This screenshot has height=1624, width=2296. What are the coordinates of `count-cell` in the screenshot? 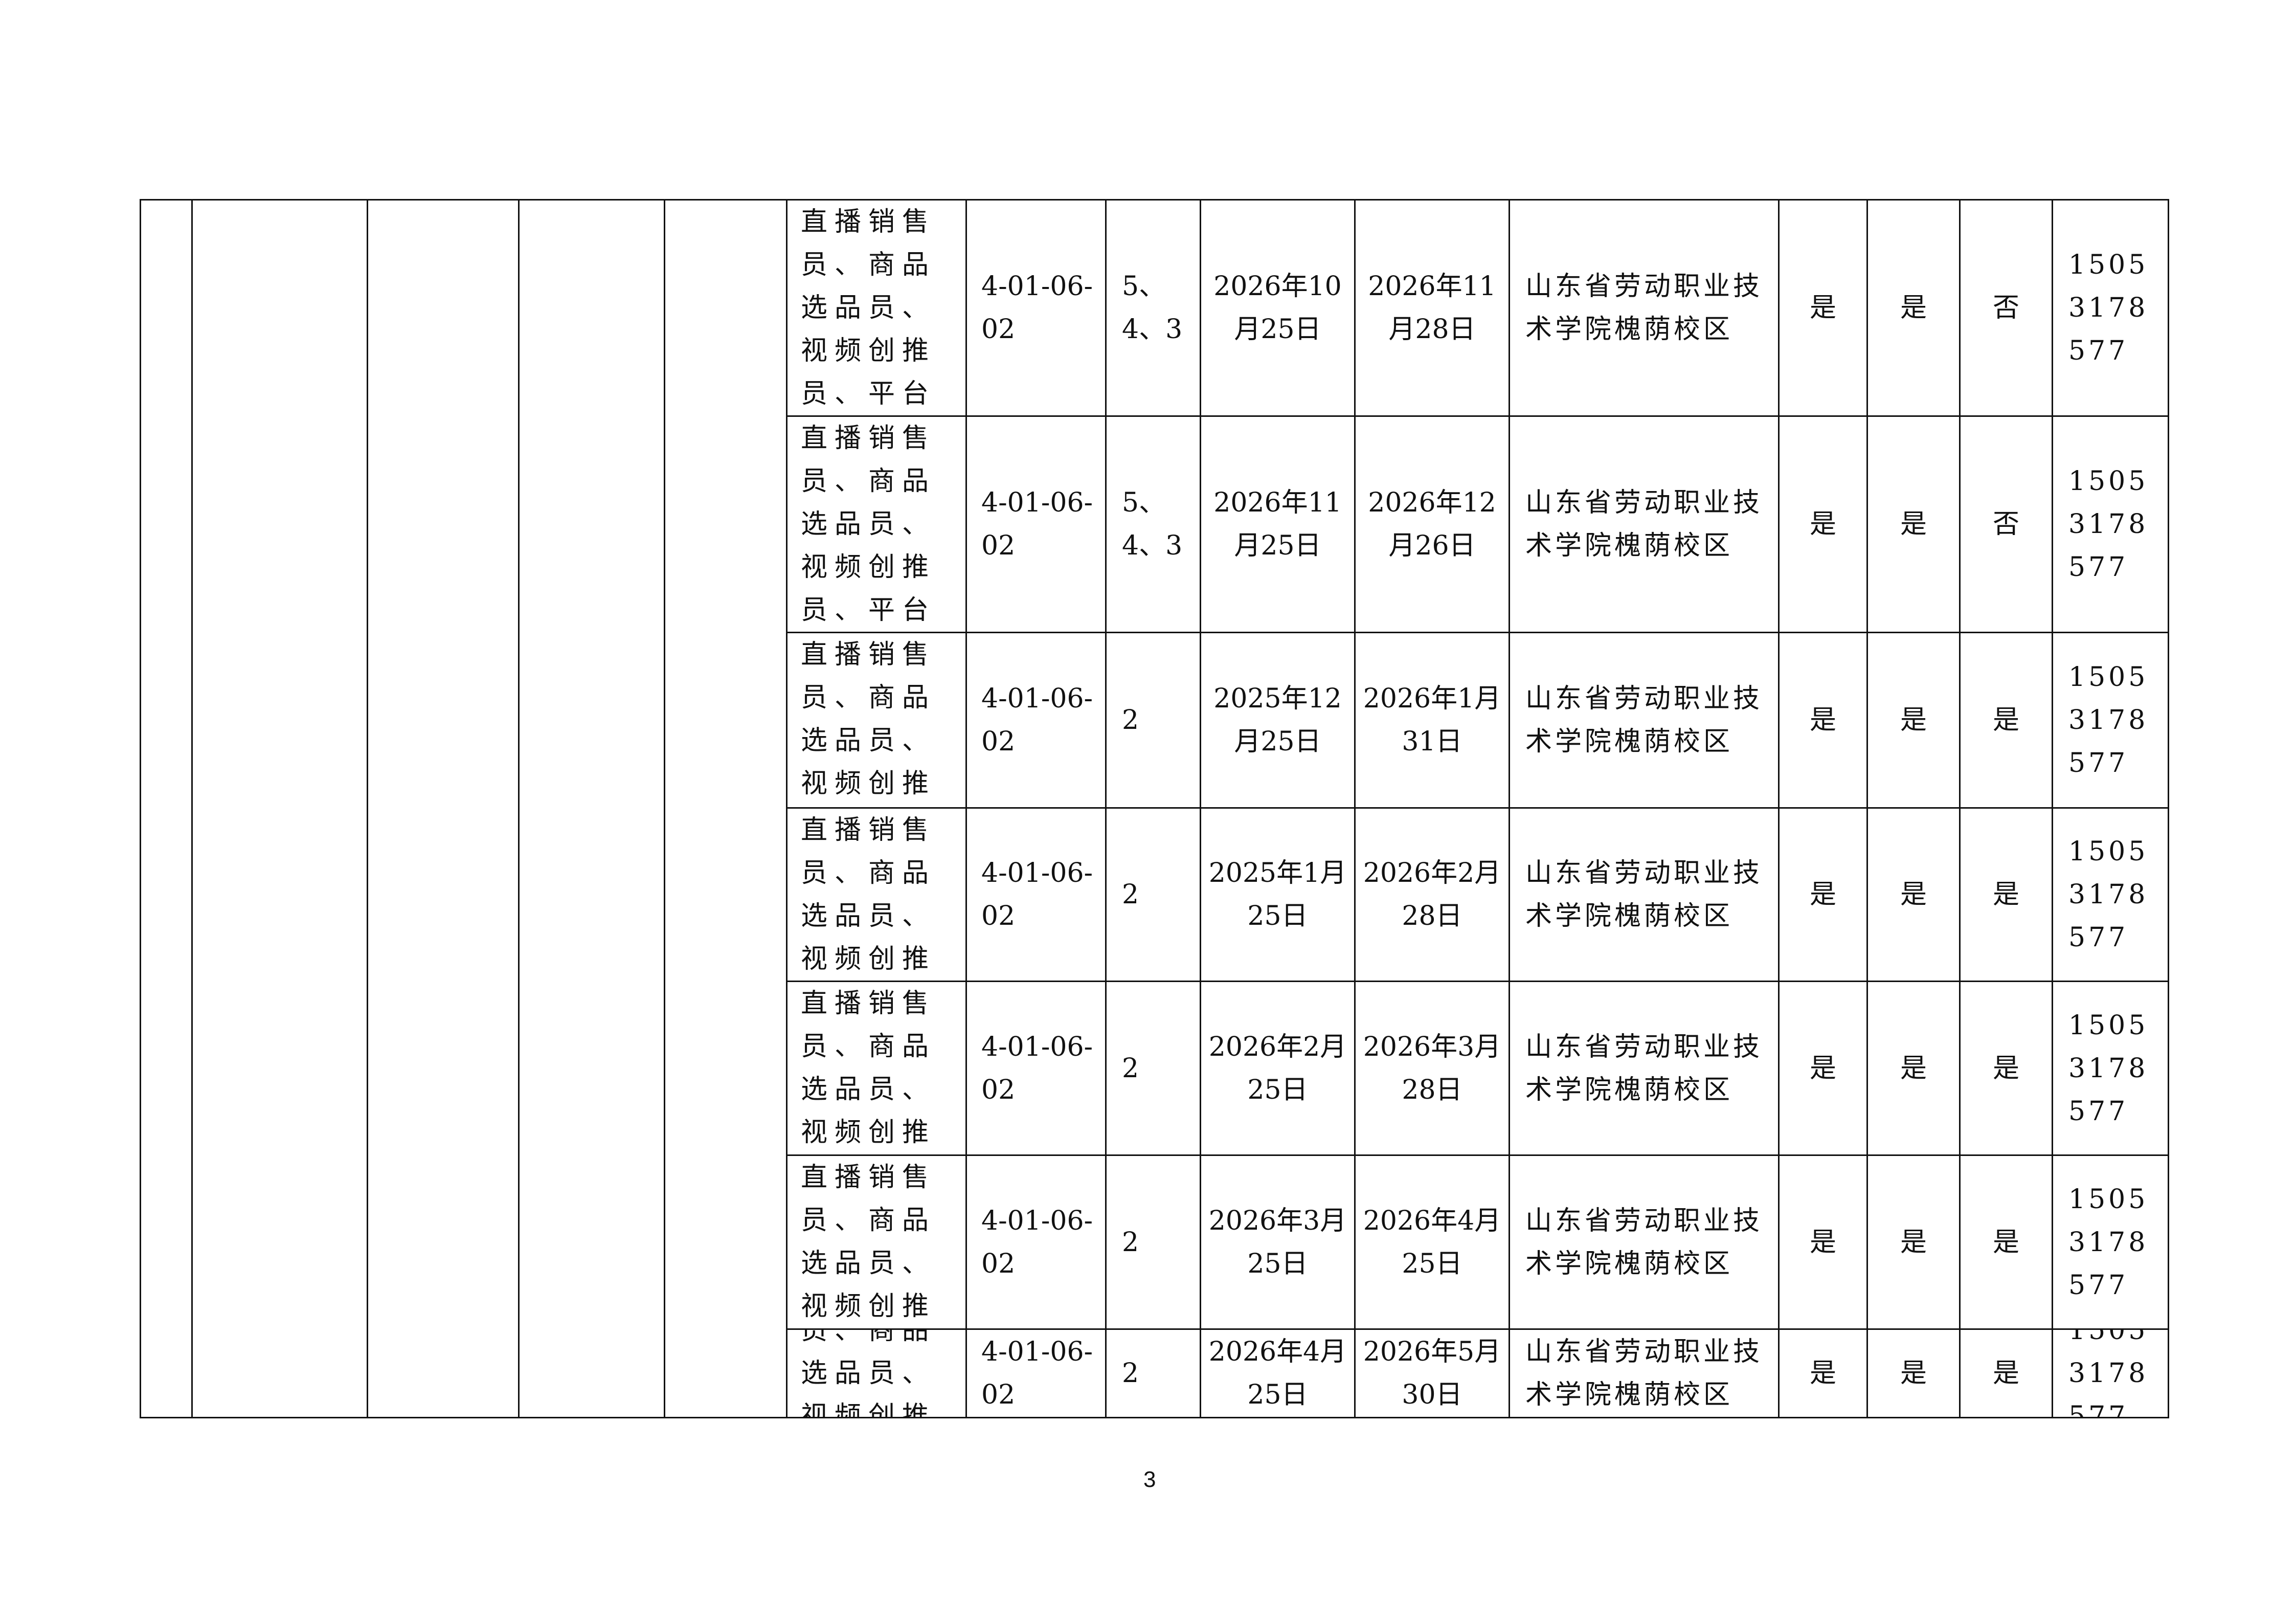 It's located at (726, 808).